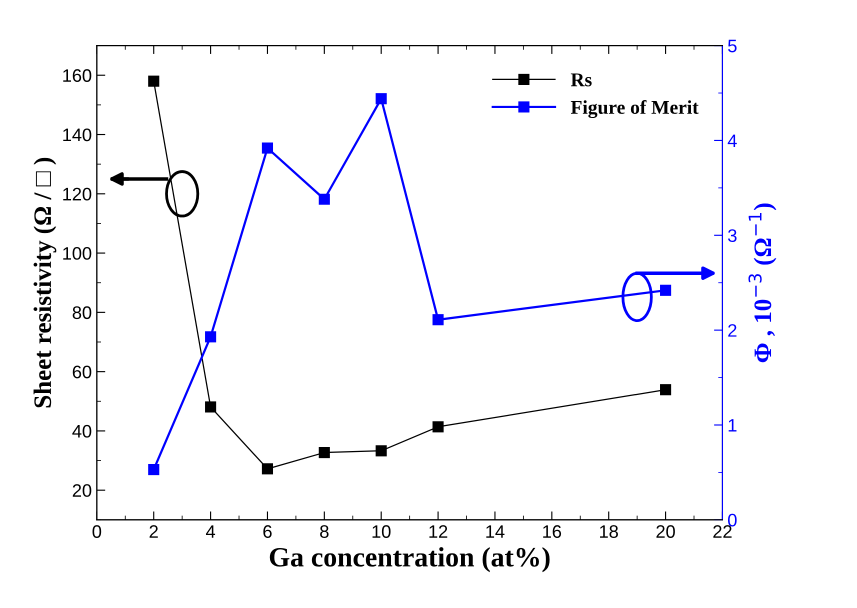 The height and width of the screenshot is (608, 857). What do you see at coordinates (77, 253) in the screenshot?
I see `y-tick-label: 100` at bounding box center [77, 253].